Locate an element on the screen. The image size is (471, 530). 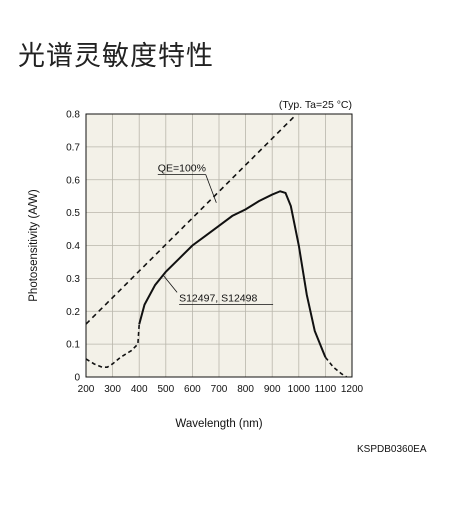
y-tick-label: 0.5 is located at coordinates (73, 213).